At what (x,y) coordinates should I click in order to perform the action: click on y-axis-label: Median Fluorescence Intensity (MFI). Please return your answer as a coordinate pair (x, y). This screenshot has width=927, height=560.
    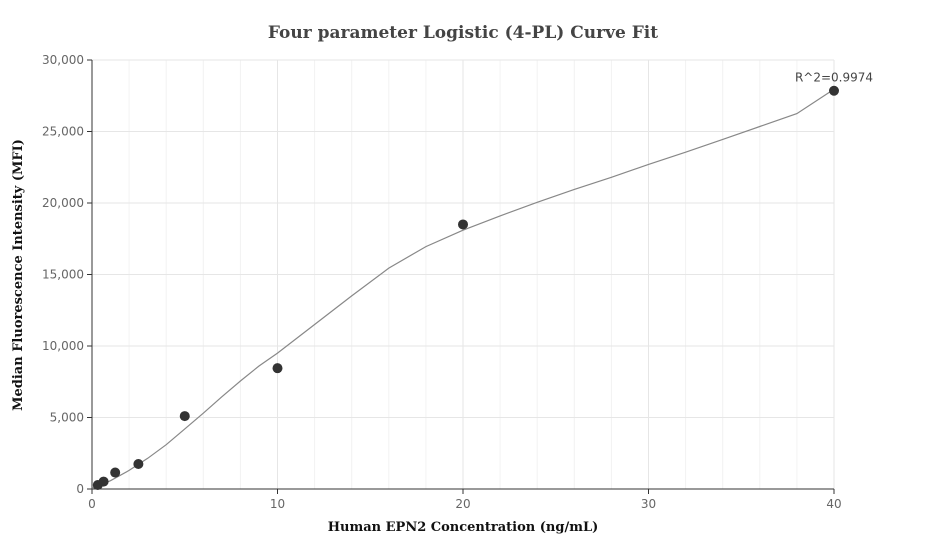
    Looking at the image, I should click on (18, 275).